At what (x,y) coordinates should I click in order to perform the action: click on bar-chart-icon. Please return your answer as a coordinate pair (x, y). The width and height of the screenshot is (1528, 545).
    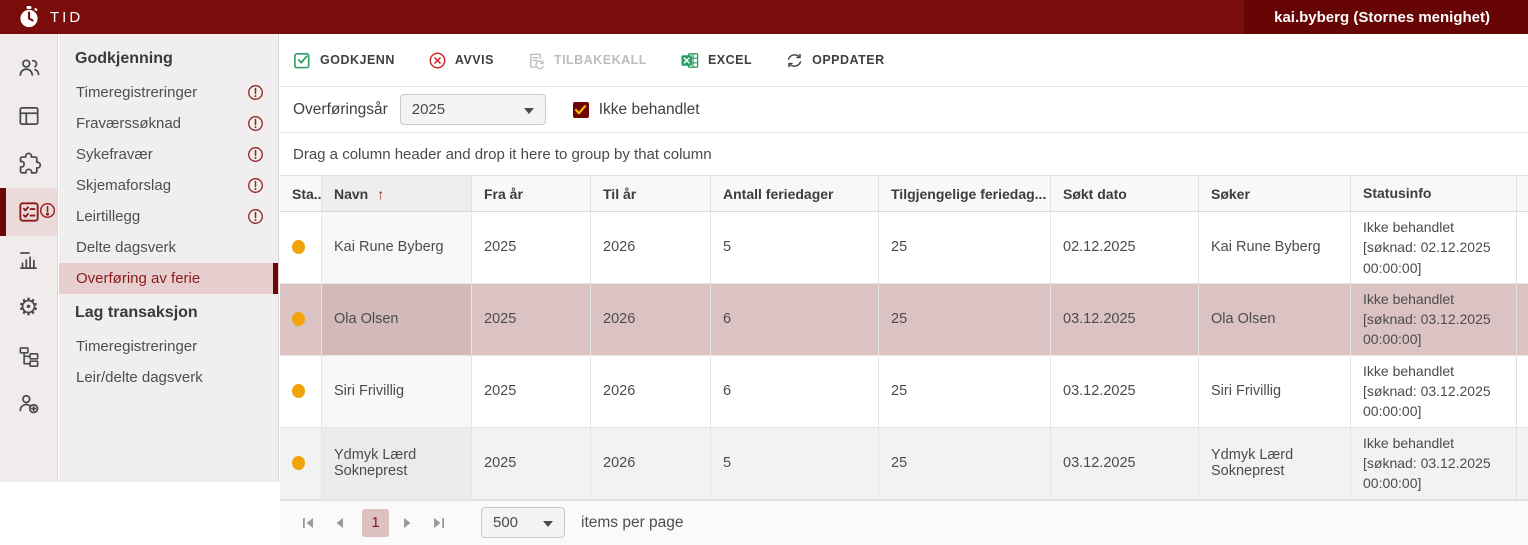
    Looking at the image, I should click on (29, 260).